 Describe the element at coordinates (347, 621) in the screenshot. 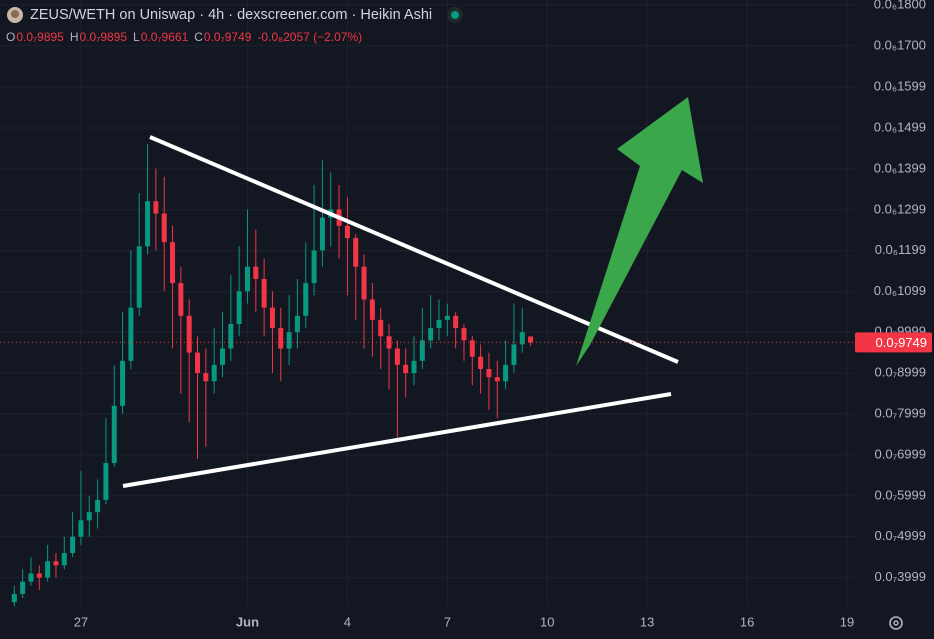

I see `x-tick-label: 4` at that location.